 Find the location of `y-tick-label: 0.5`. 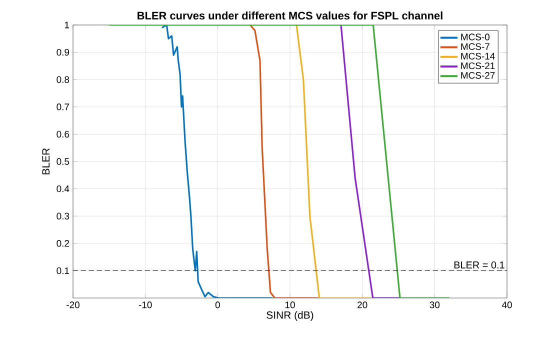

y-tick-label: 0.5 is located at coordinates (63, 161).